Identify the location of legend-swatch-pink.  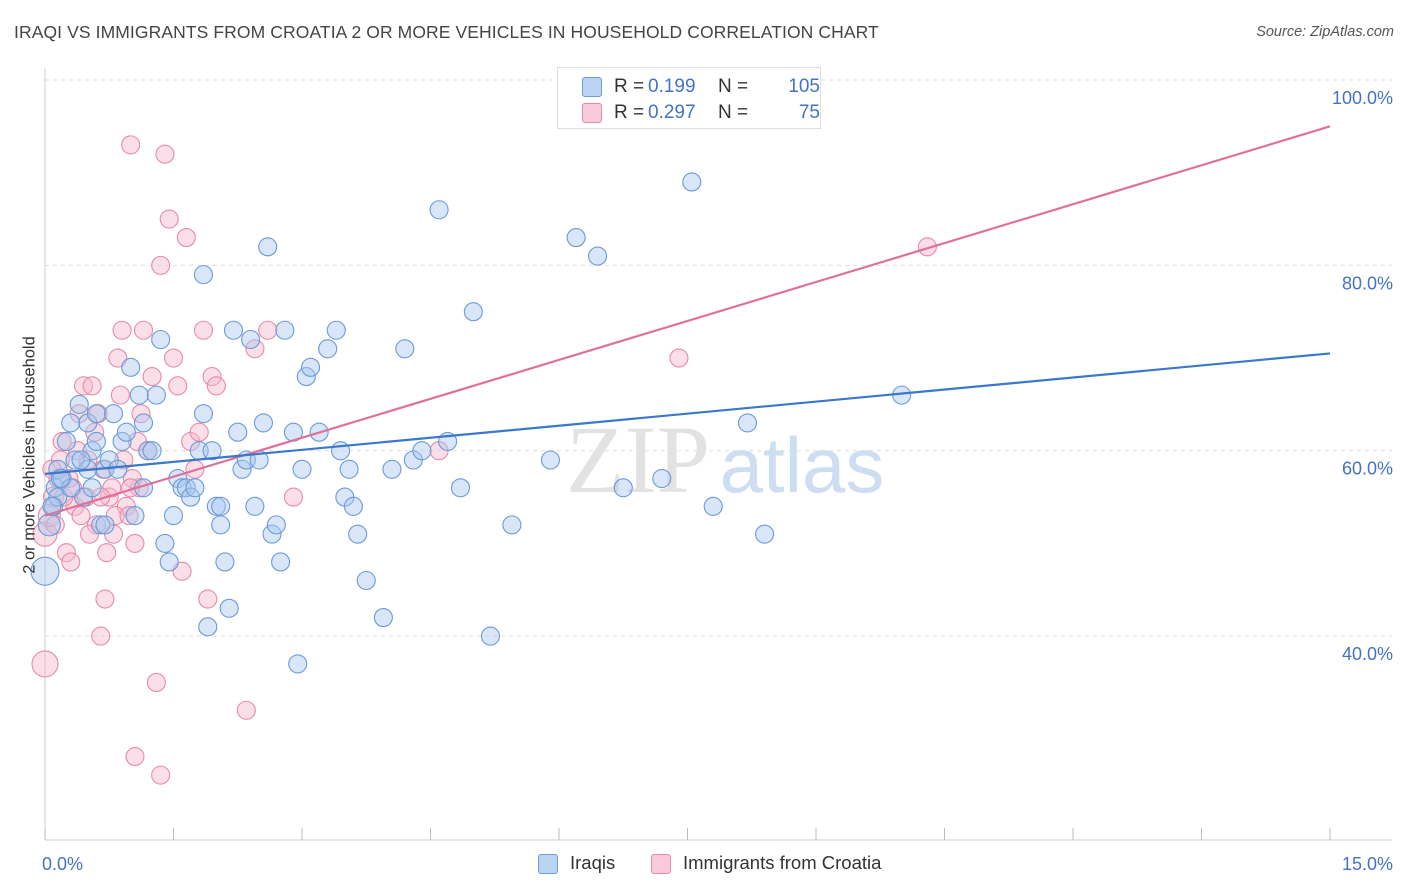
(661, 864).